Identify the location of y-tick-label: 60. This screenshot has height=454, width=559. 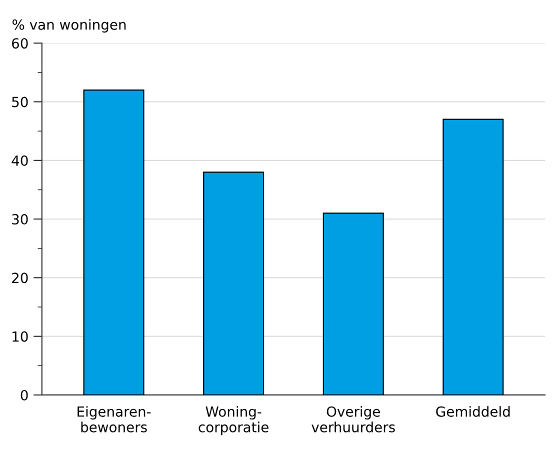
(20, 43).